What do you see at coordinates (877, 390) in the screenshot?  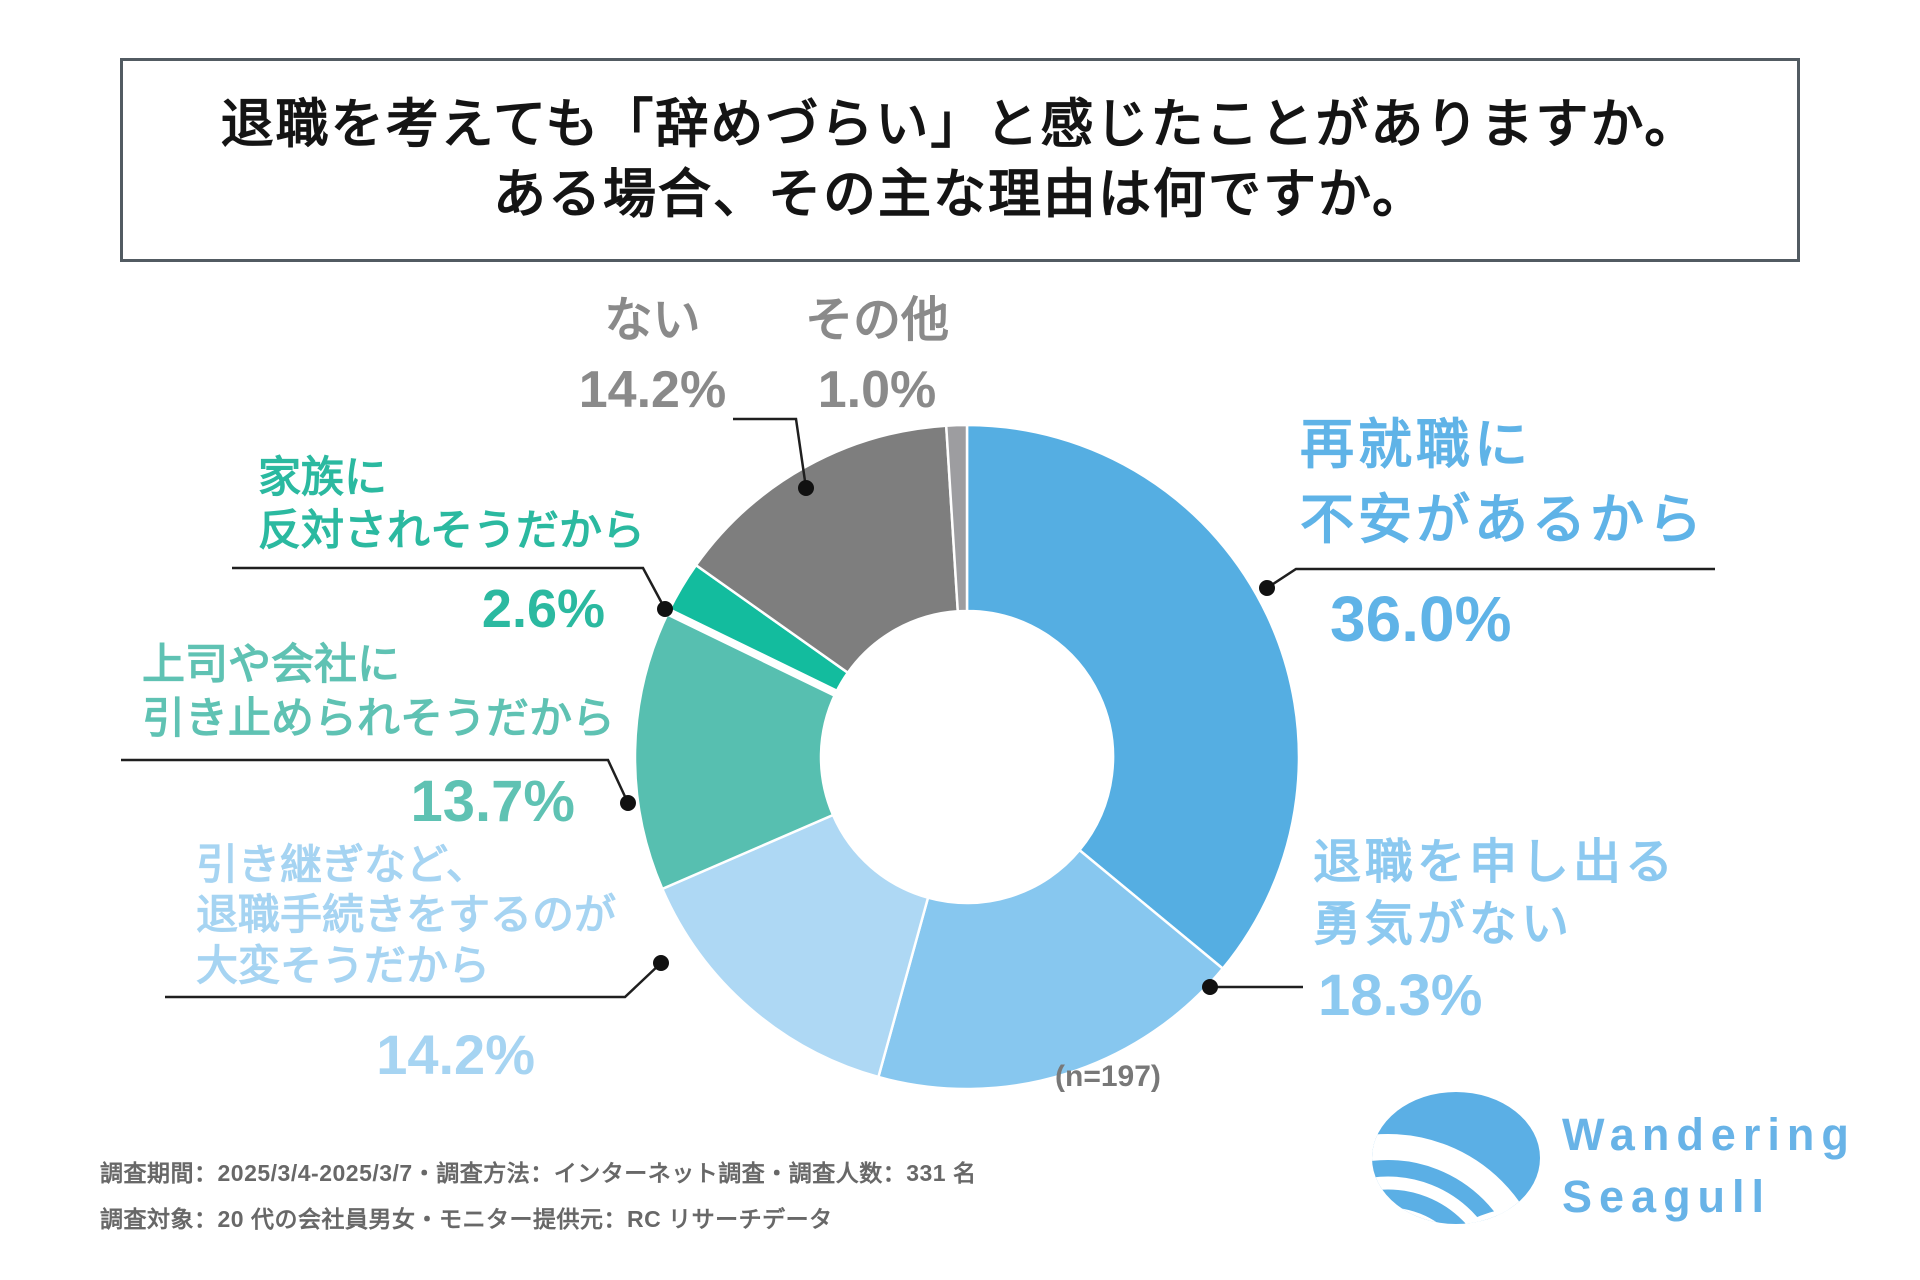 I see `pct-other: 1.0%` at bounding box center [877, 390].